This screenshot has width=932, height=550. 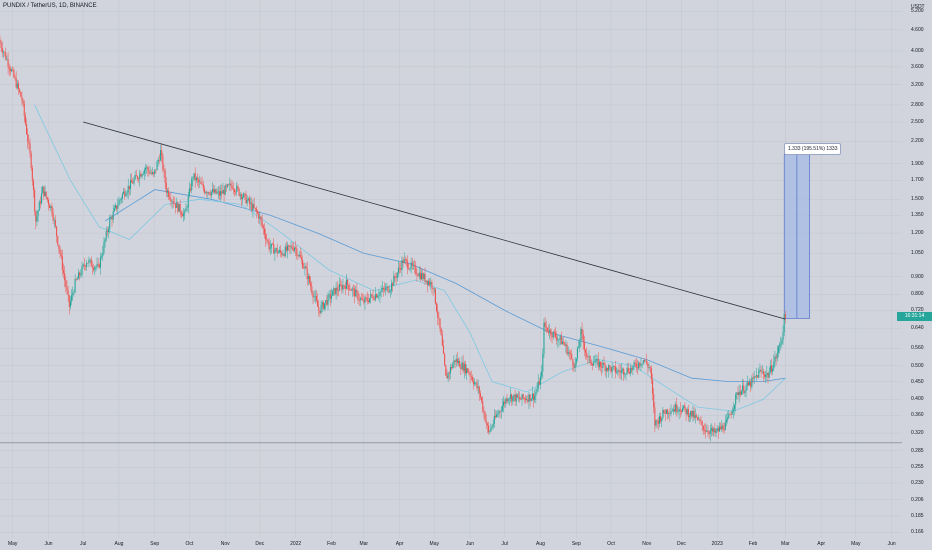 I want to click on time-axis, so click(x=451, y=544).